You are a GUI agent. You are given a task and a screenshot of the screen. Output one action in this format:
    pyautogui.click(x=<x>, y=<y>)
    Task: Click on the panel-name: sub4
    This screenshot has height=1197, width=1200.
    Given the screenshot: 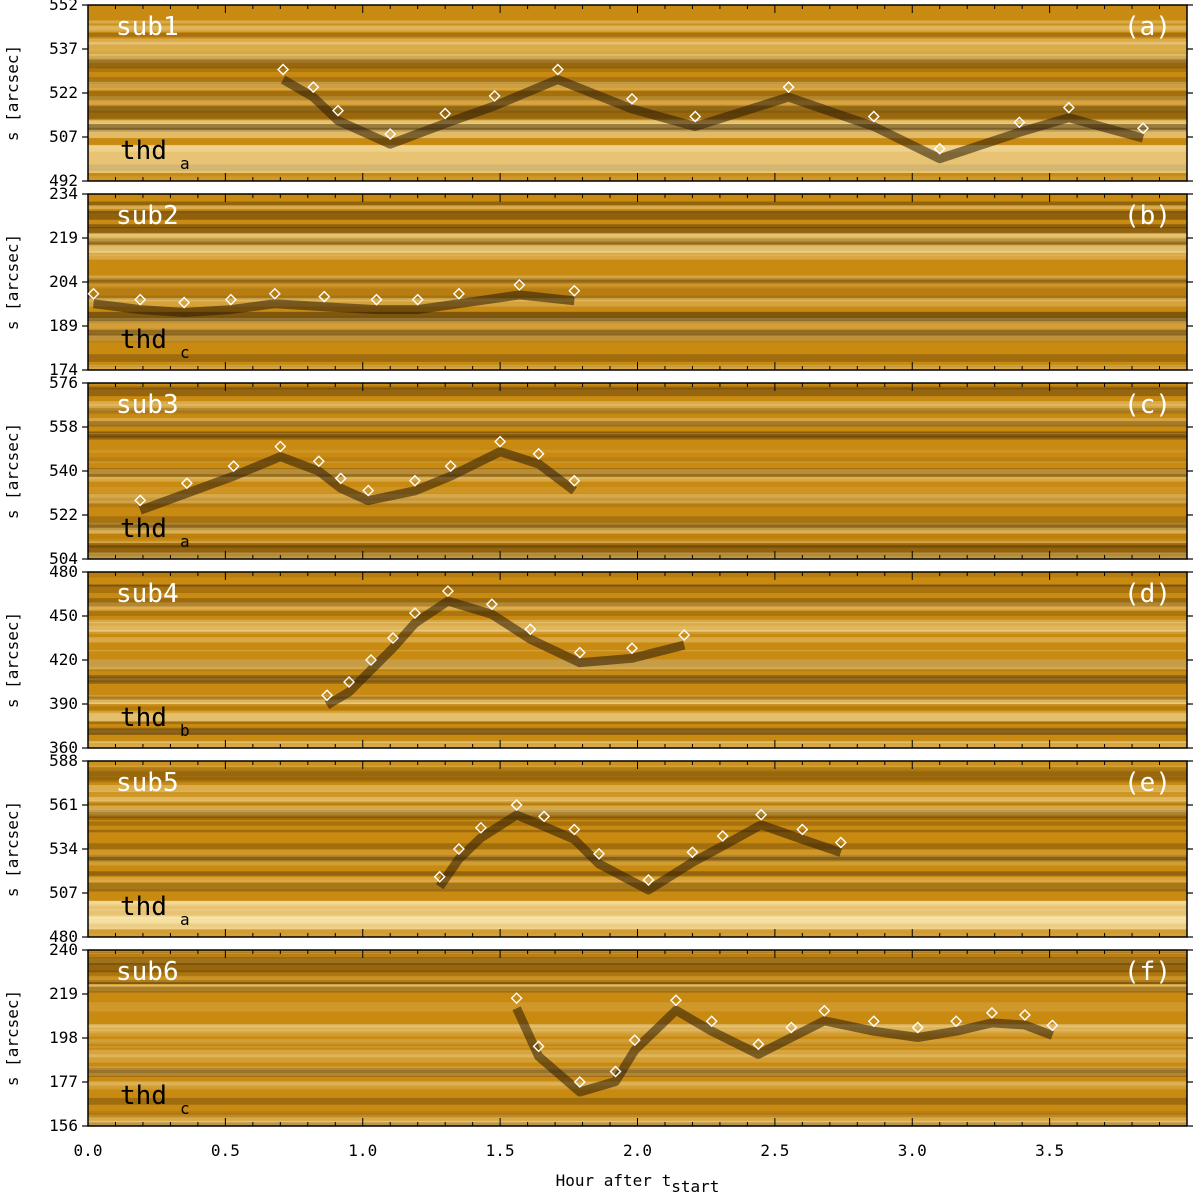 What is the action you would take?
    pyautogui.click(x=147, y=594)
    